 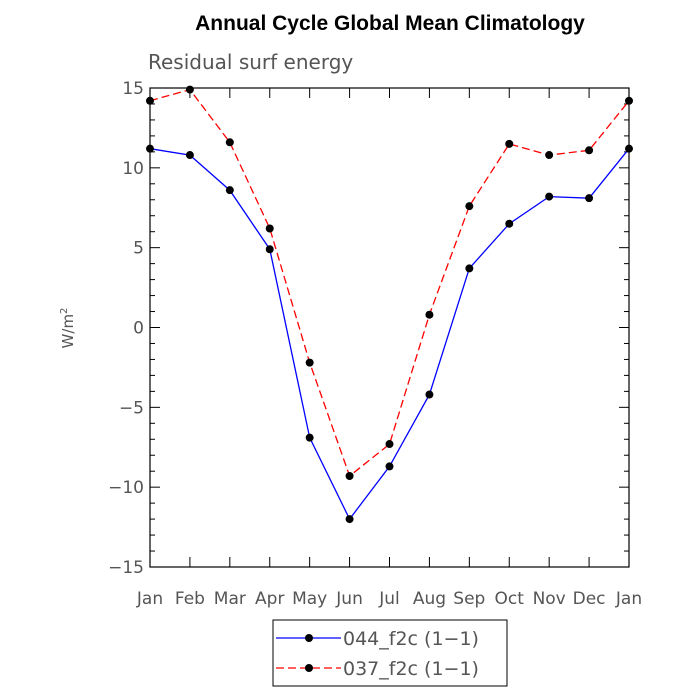 I want to click on x-tick-label: Sep, so click(x=469, y=599).